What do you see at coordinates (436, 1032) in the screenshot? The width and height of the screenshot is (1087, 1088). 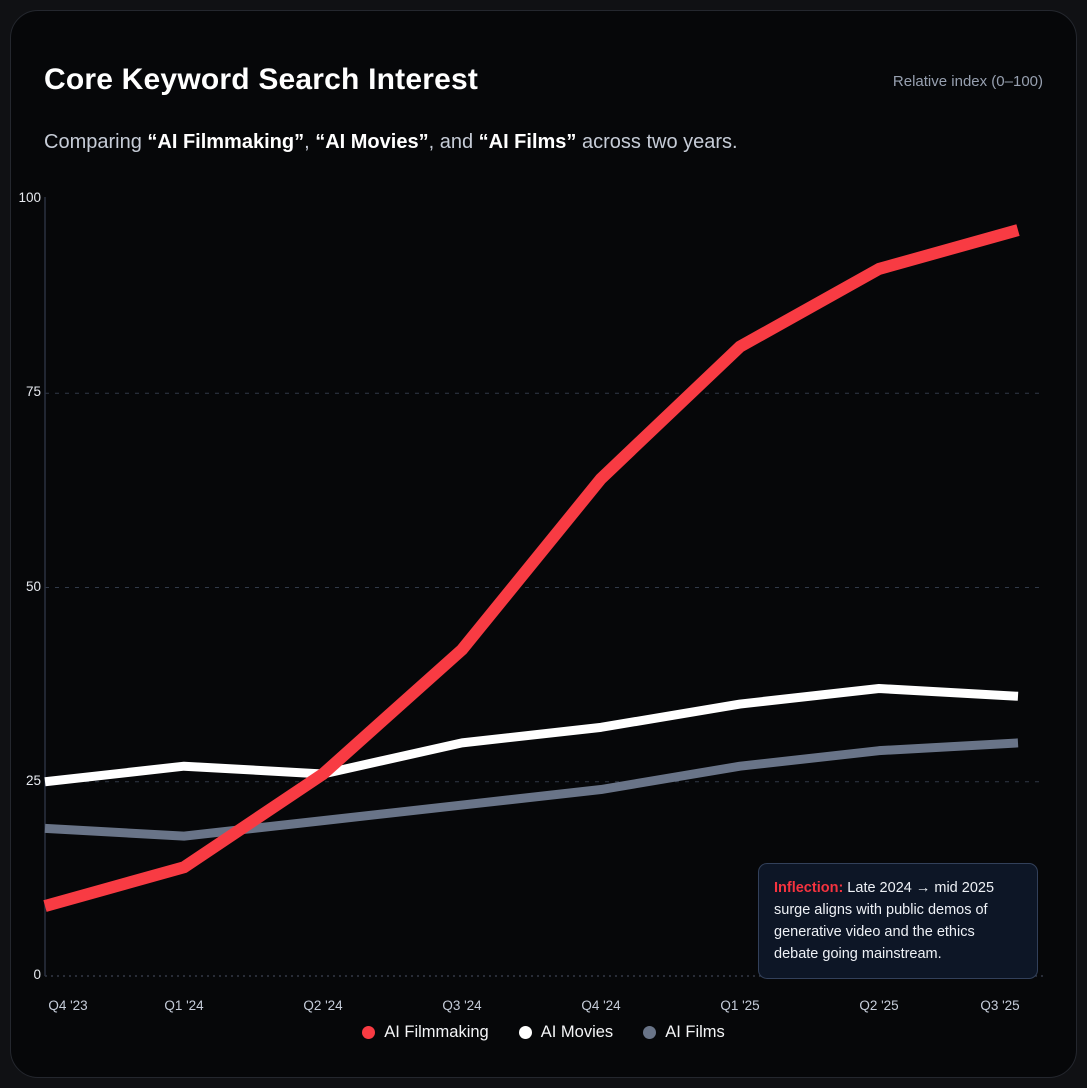 I see `legend-label: AI Filmmaking` at bounding box center [436, 1032].